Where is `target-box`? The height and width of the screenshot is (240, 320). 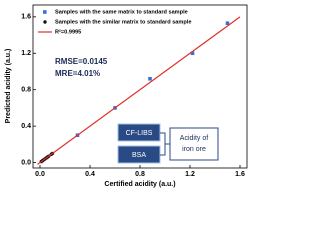 target-box is located at coordinates (194, 144).